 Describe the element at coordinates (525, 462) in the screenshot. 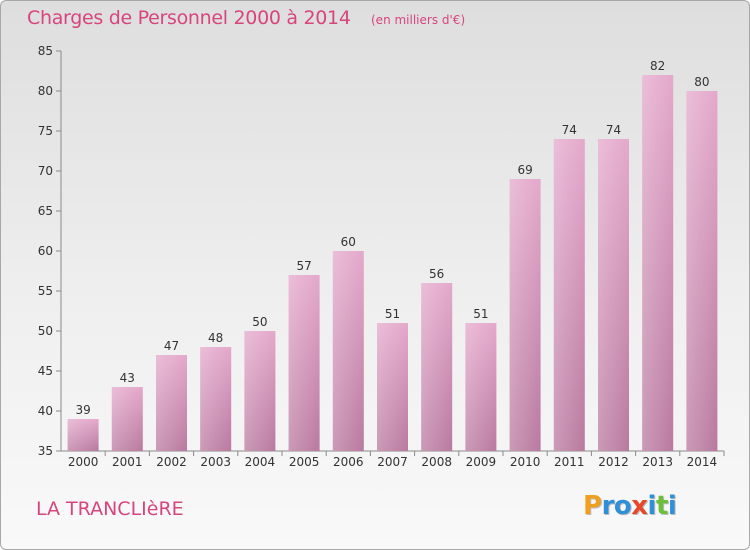

I see `x-tick-label: 2010` at that location.